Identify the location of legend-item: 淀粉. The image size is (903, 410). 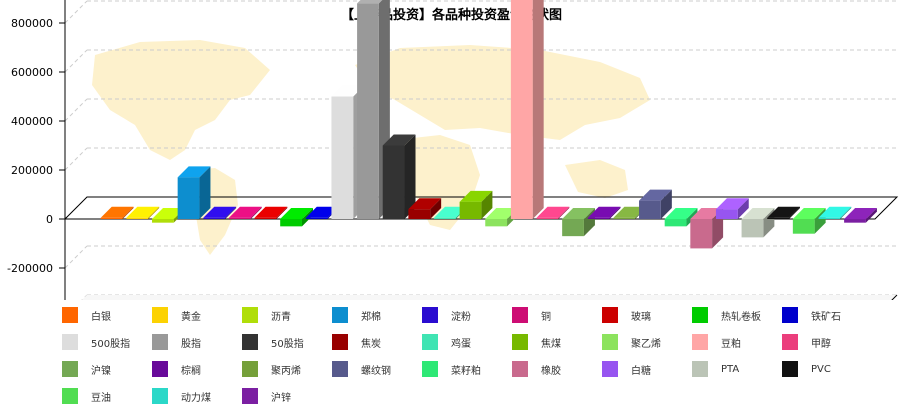
(446, 315).